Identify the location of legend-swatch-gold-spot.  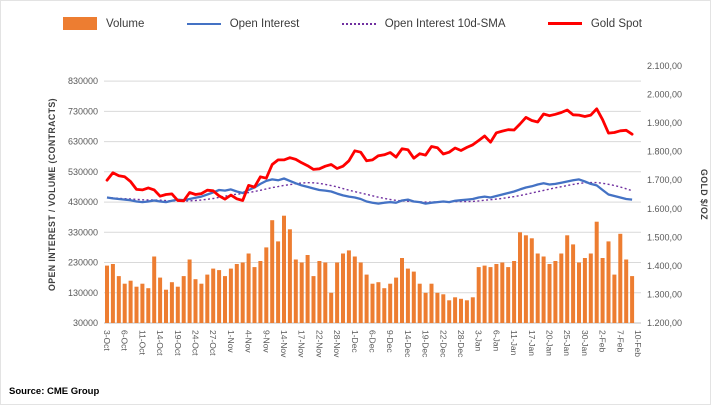
(564, 23).